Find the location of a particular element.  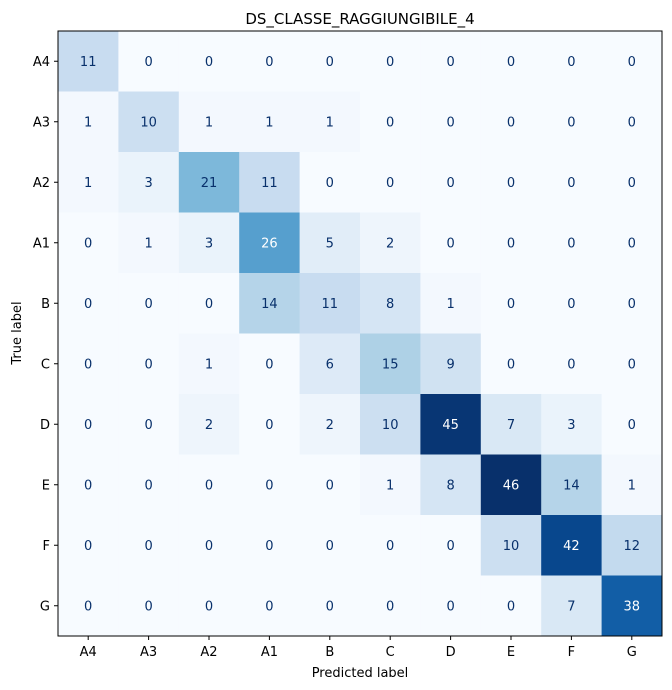

cell-value-label: 15 is located at coordinates (390, 364).